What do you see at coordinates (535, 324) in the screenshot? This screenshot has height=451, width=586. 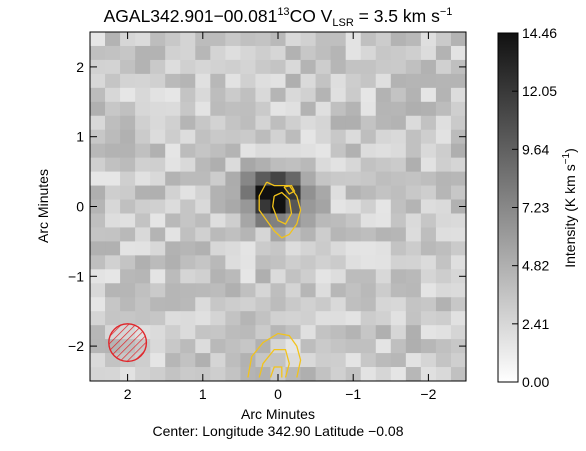 I see `colorbar-tick-label: 2.41` at bounding box center [535, 324].